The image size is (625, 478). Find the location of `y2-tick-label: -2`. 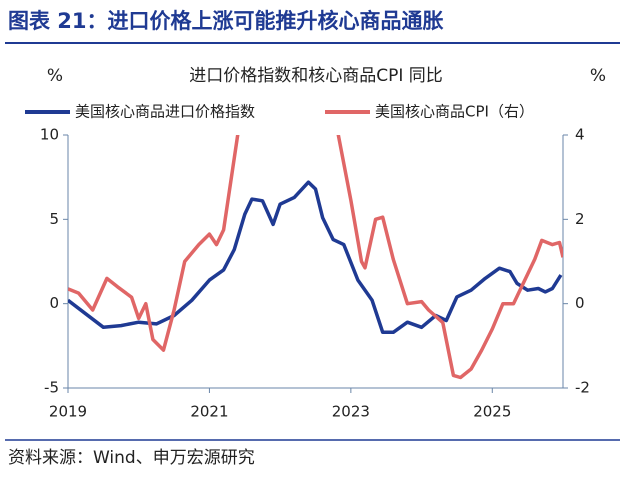

y2-tick-label: -2 is located at coordinates (582, 388).